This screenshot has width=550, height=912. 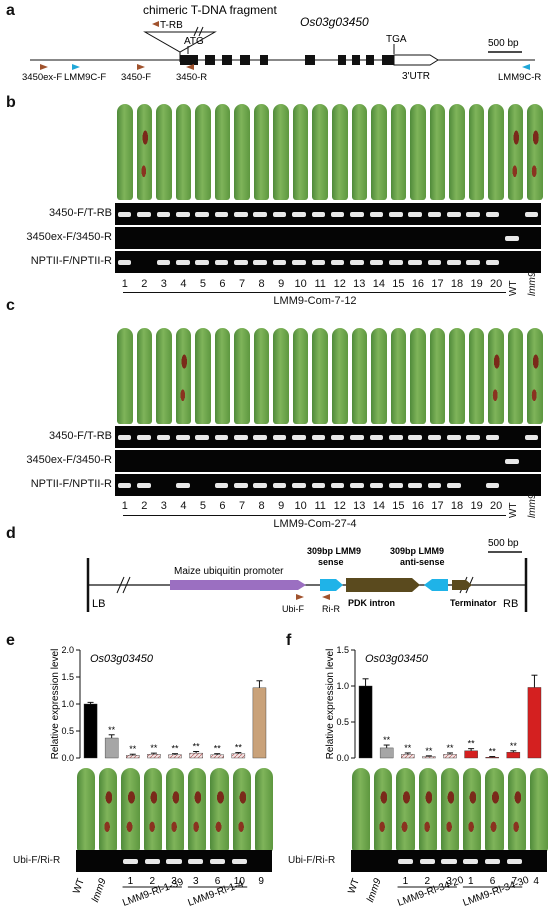 I want to click on svg-text: 3450ex-F, so click(x=42, y=77).